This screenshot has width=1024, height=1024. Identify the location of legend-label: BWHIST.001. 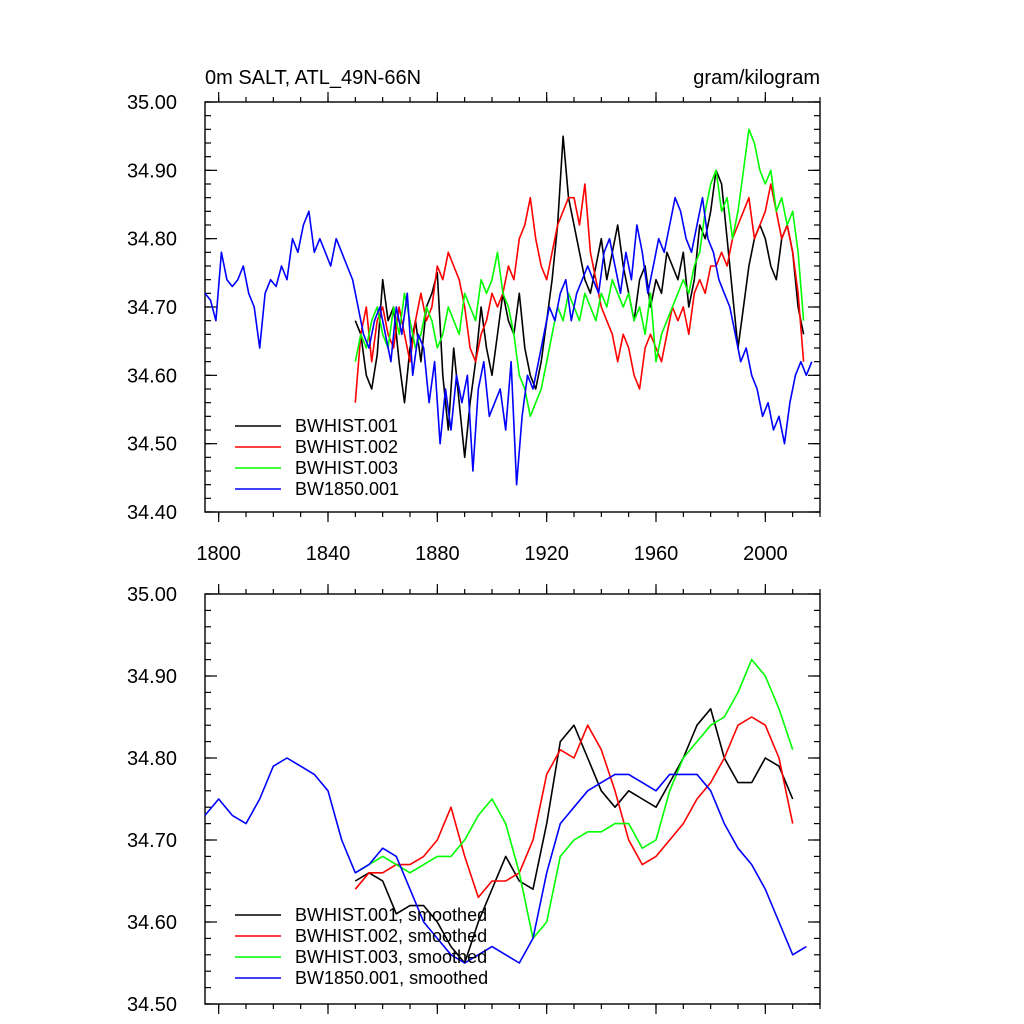
(346, 426).